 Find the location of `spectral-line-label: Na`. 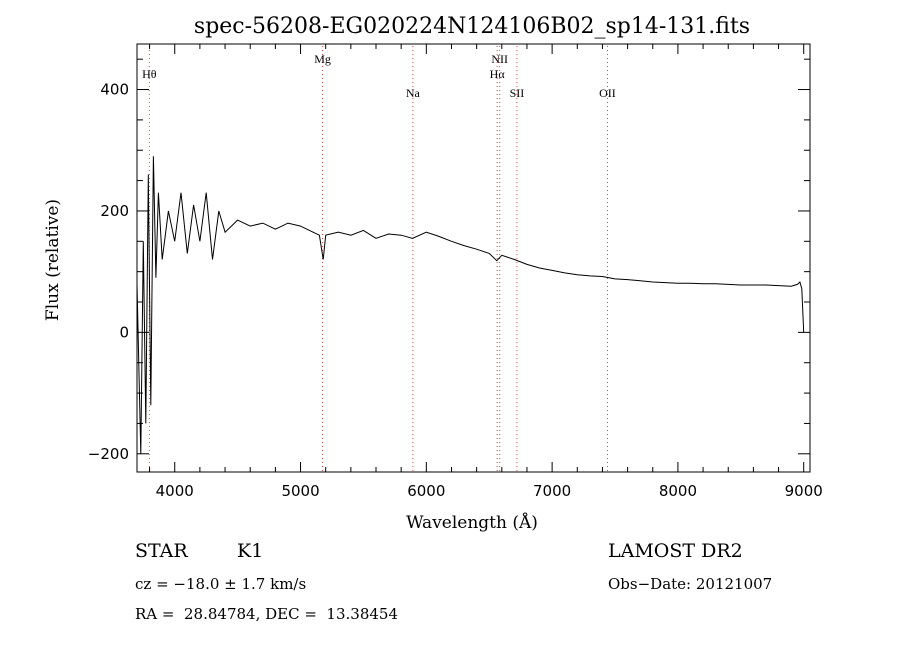

spectral-line-label: Na is located at coordinates (413, 93).